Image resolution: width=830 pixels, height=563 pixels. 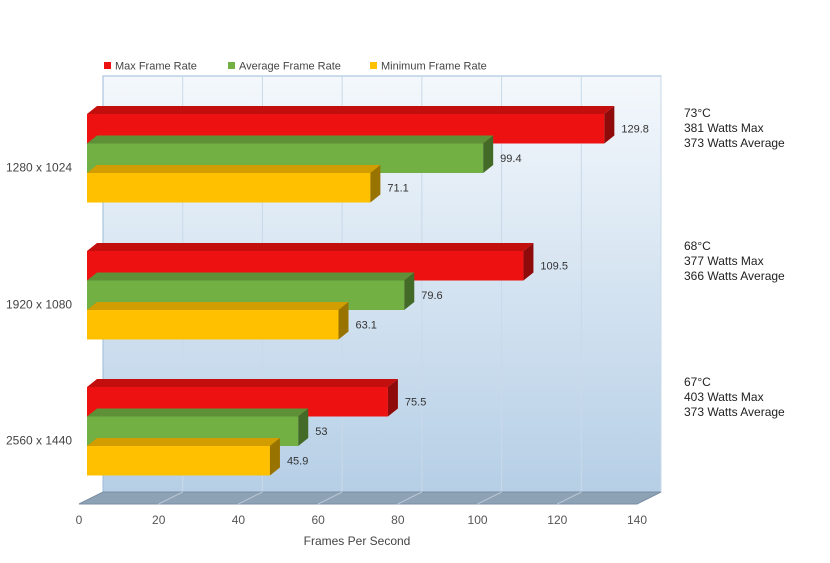 I want to click on category-label: 1920 x 1080, so click(x=39, y=304).